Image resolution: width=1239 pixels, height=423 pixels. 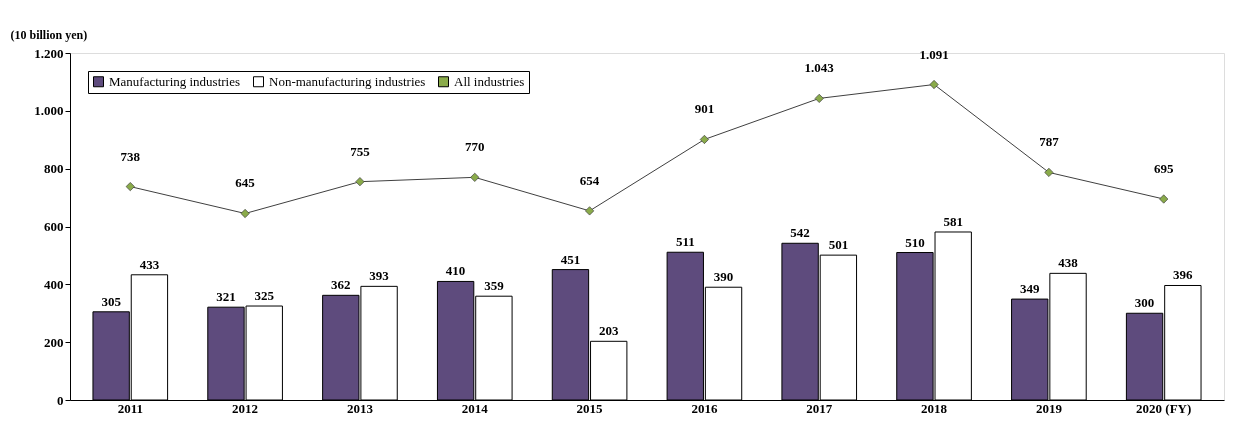 What do you see at coordinates (723, 277) in the screenshot?
I see `data-label: 390` at bounding box center [723, 277].